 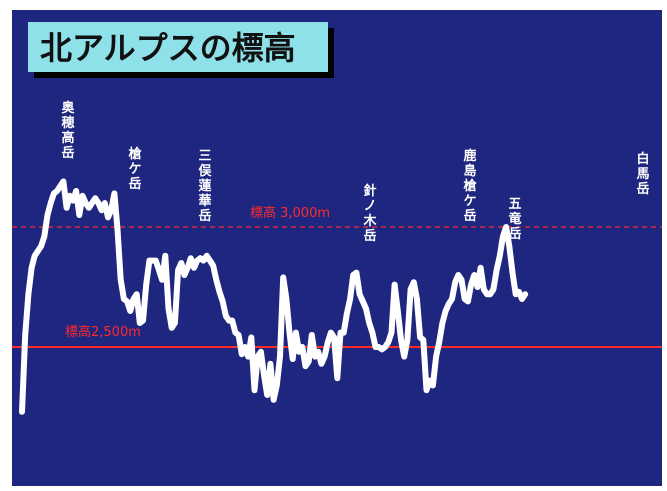 I want to click on reference-label-2500: 標高2,500m, so click(x=103, y=332).